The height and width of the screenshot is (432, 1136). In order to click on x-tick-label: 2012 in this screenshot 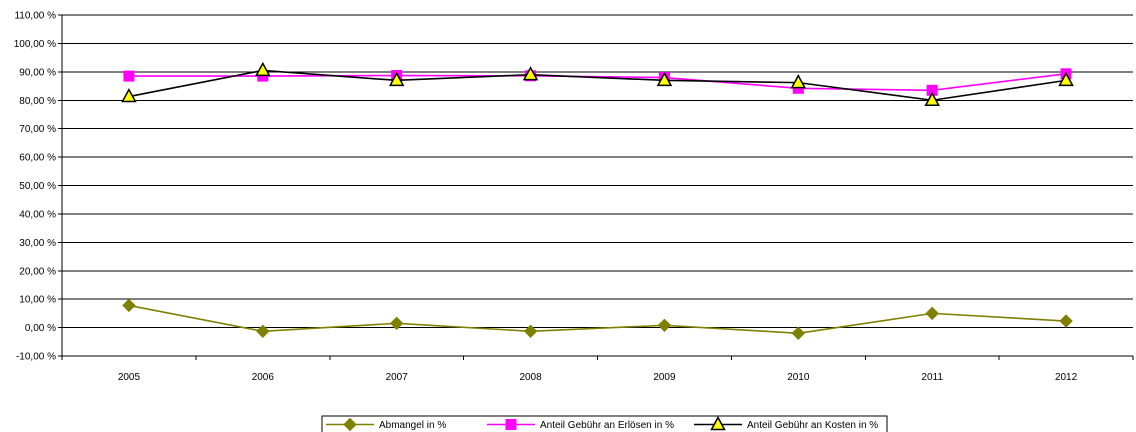, I will do `click(1066, 377)`.